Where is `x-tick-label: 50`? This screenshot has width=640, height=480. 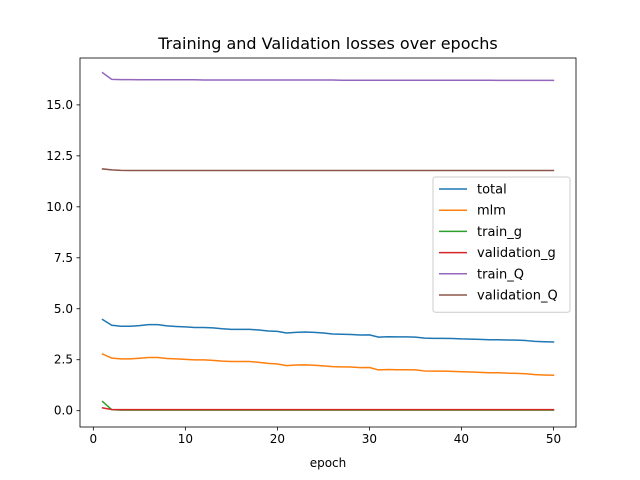
x-tick-label: 50 is located at coordinates (553, 439).